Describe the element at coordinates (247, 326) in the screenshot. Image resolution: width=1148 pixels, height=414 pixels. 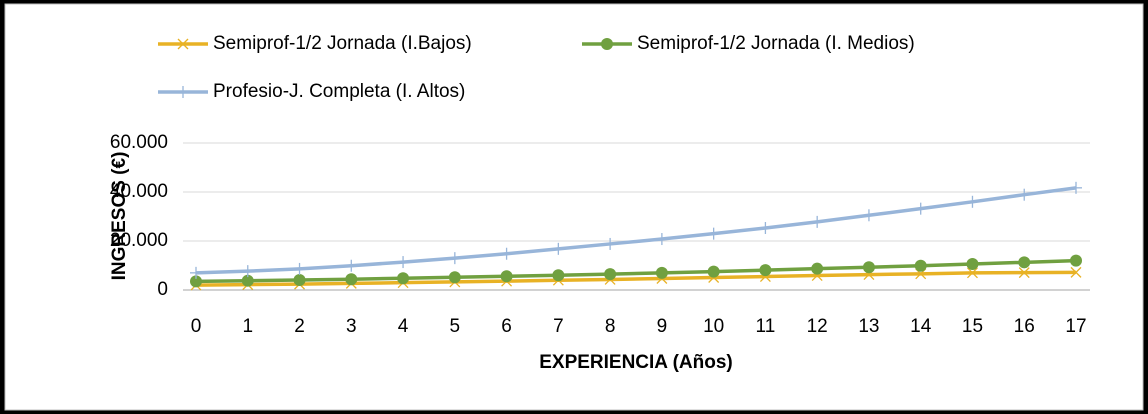
I see `x-tick-label: 1` at that location.